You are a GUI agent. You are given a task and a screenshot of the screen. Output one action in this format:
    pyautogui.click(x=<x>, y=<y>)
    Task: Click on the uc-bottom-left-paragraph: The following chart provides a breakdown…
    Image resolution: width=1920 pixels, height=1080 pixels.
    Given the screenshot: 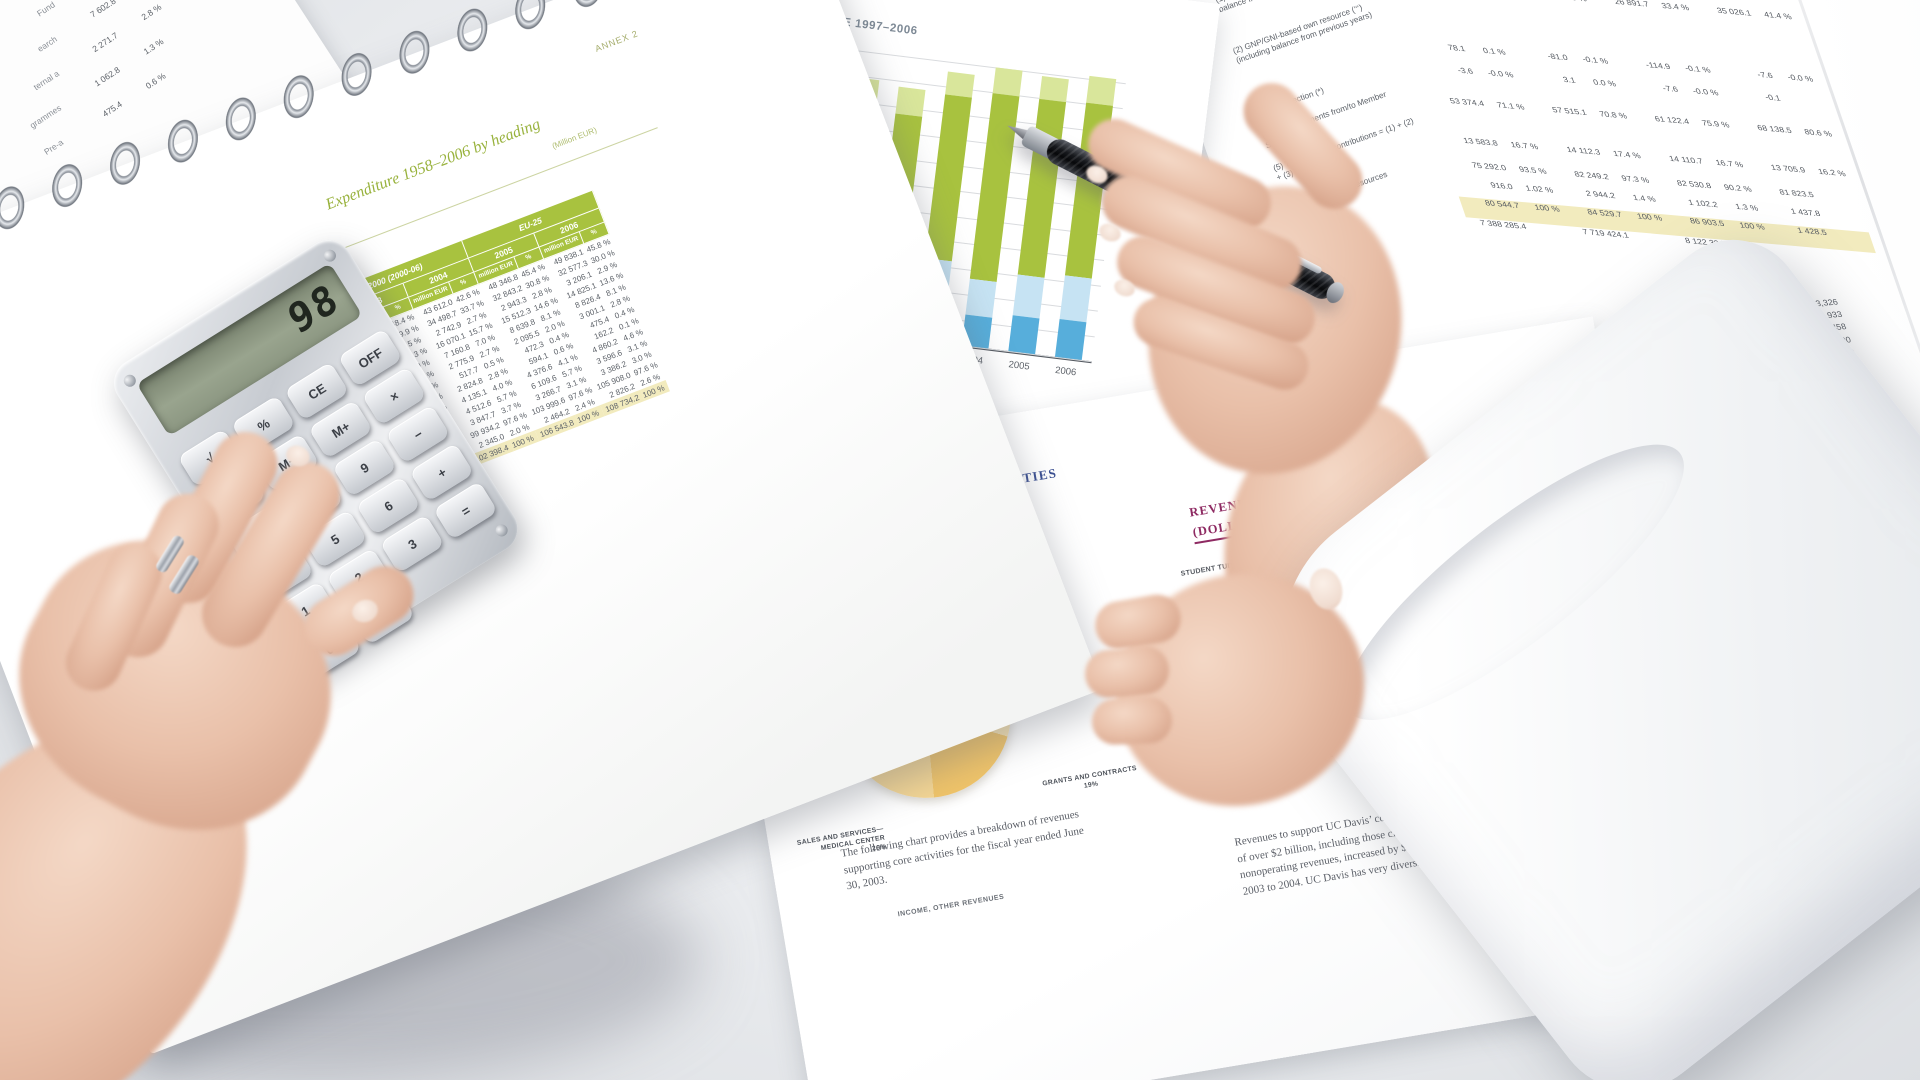 What is the action you would take?
    pyautogui.click(x=1007, y=843)
    